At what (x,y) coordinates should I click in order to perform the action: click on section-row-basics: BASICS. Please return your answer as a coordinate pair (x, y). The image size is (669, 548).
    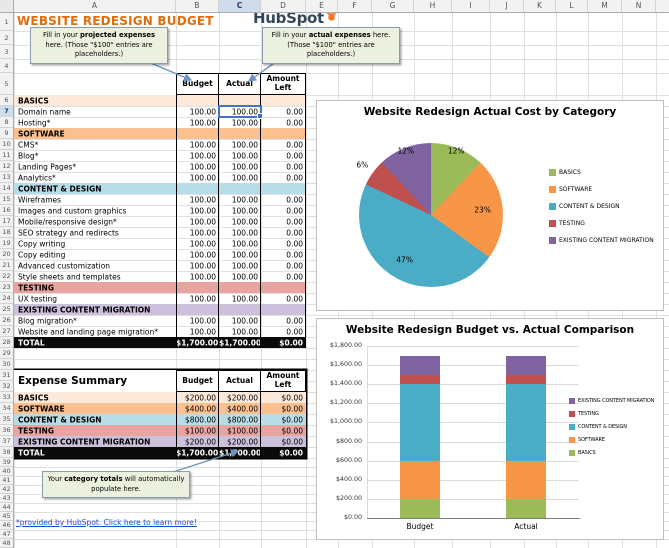
    Looking at the image, I should click on (160, 100).